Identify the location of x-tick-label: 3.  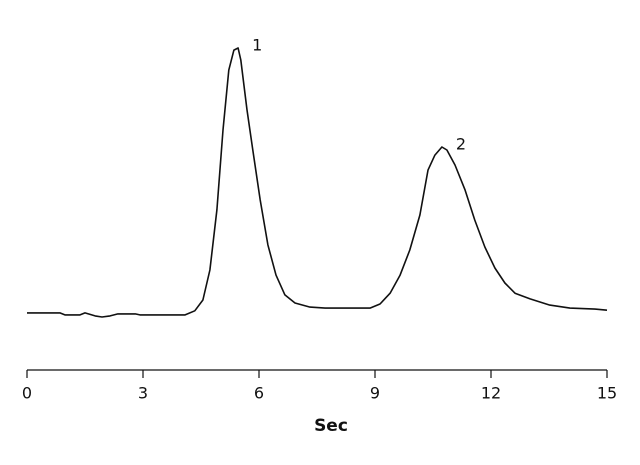
(143, 393).